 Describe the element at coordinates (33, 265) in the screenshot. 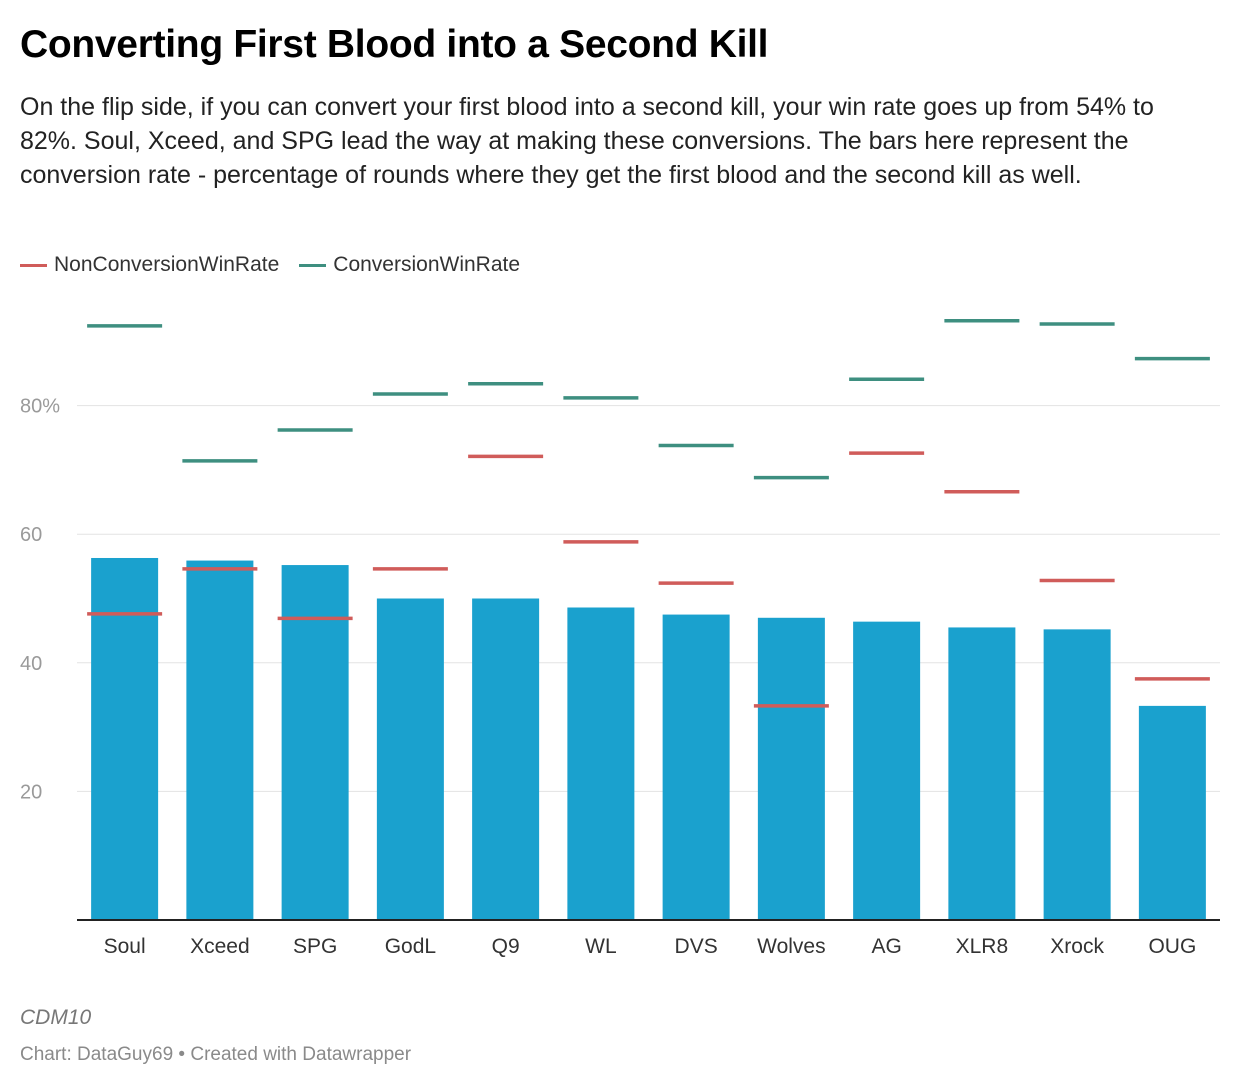

I see `legend-swatch-nonconversion` at that location.